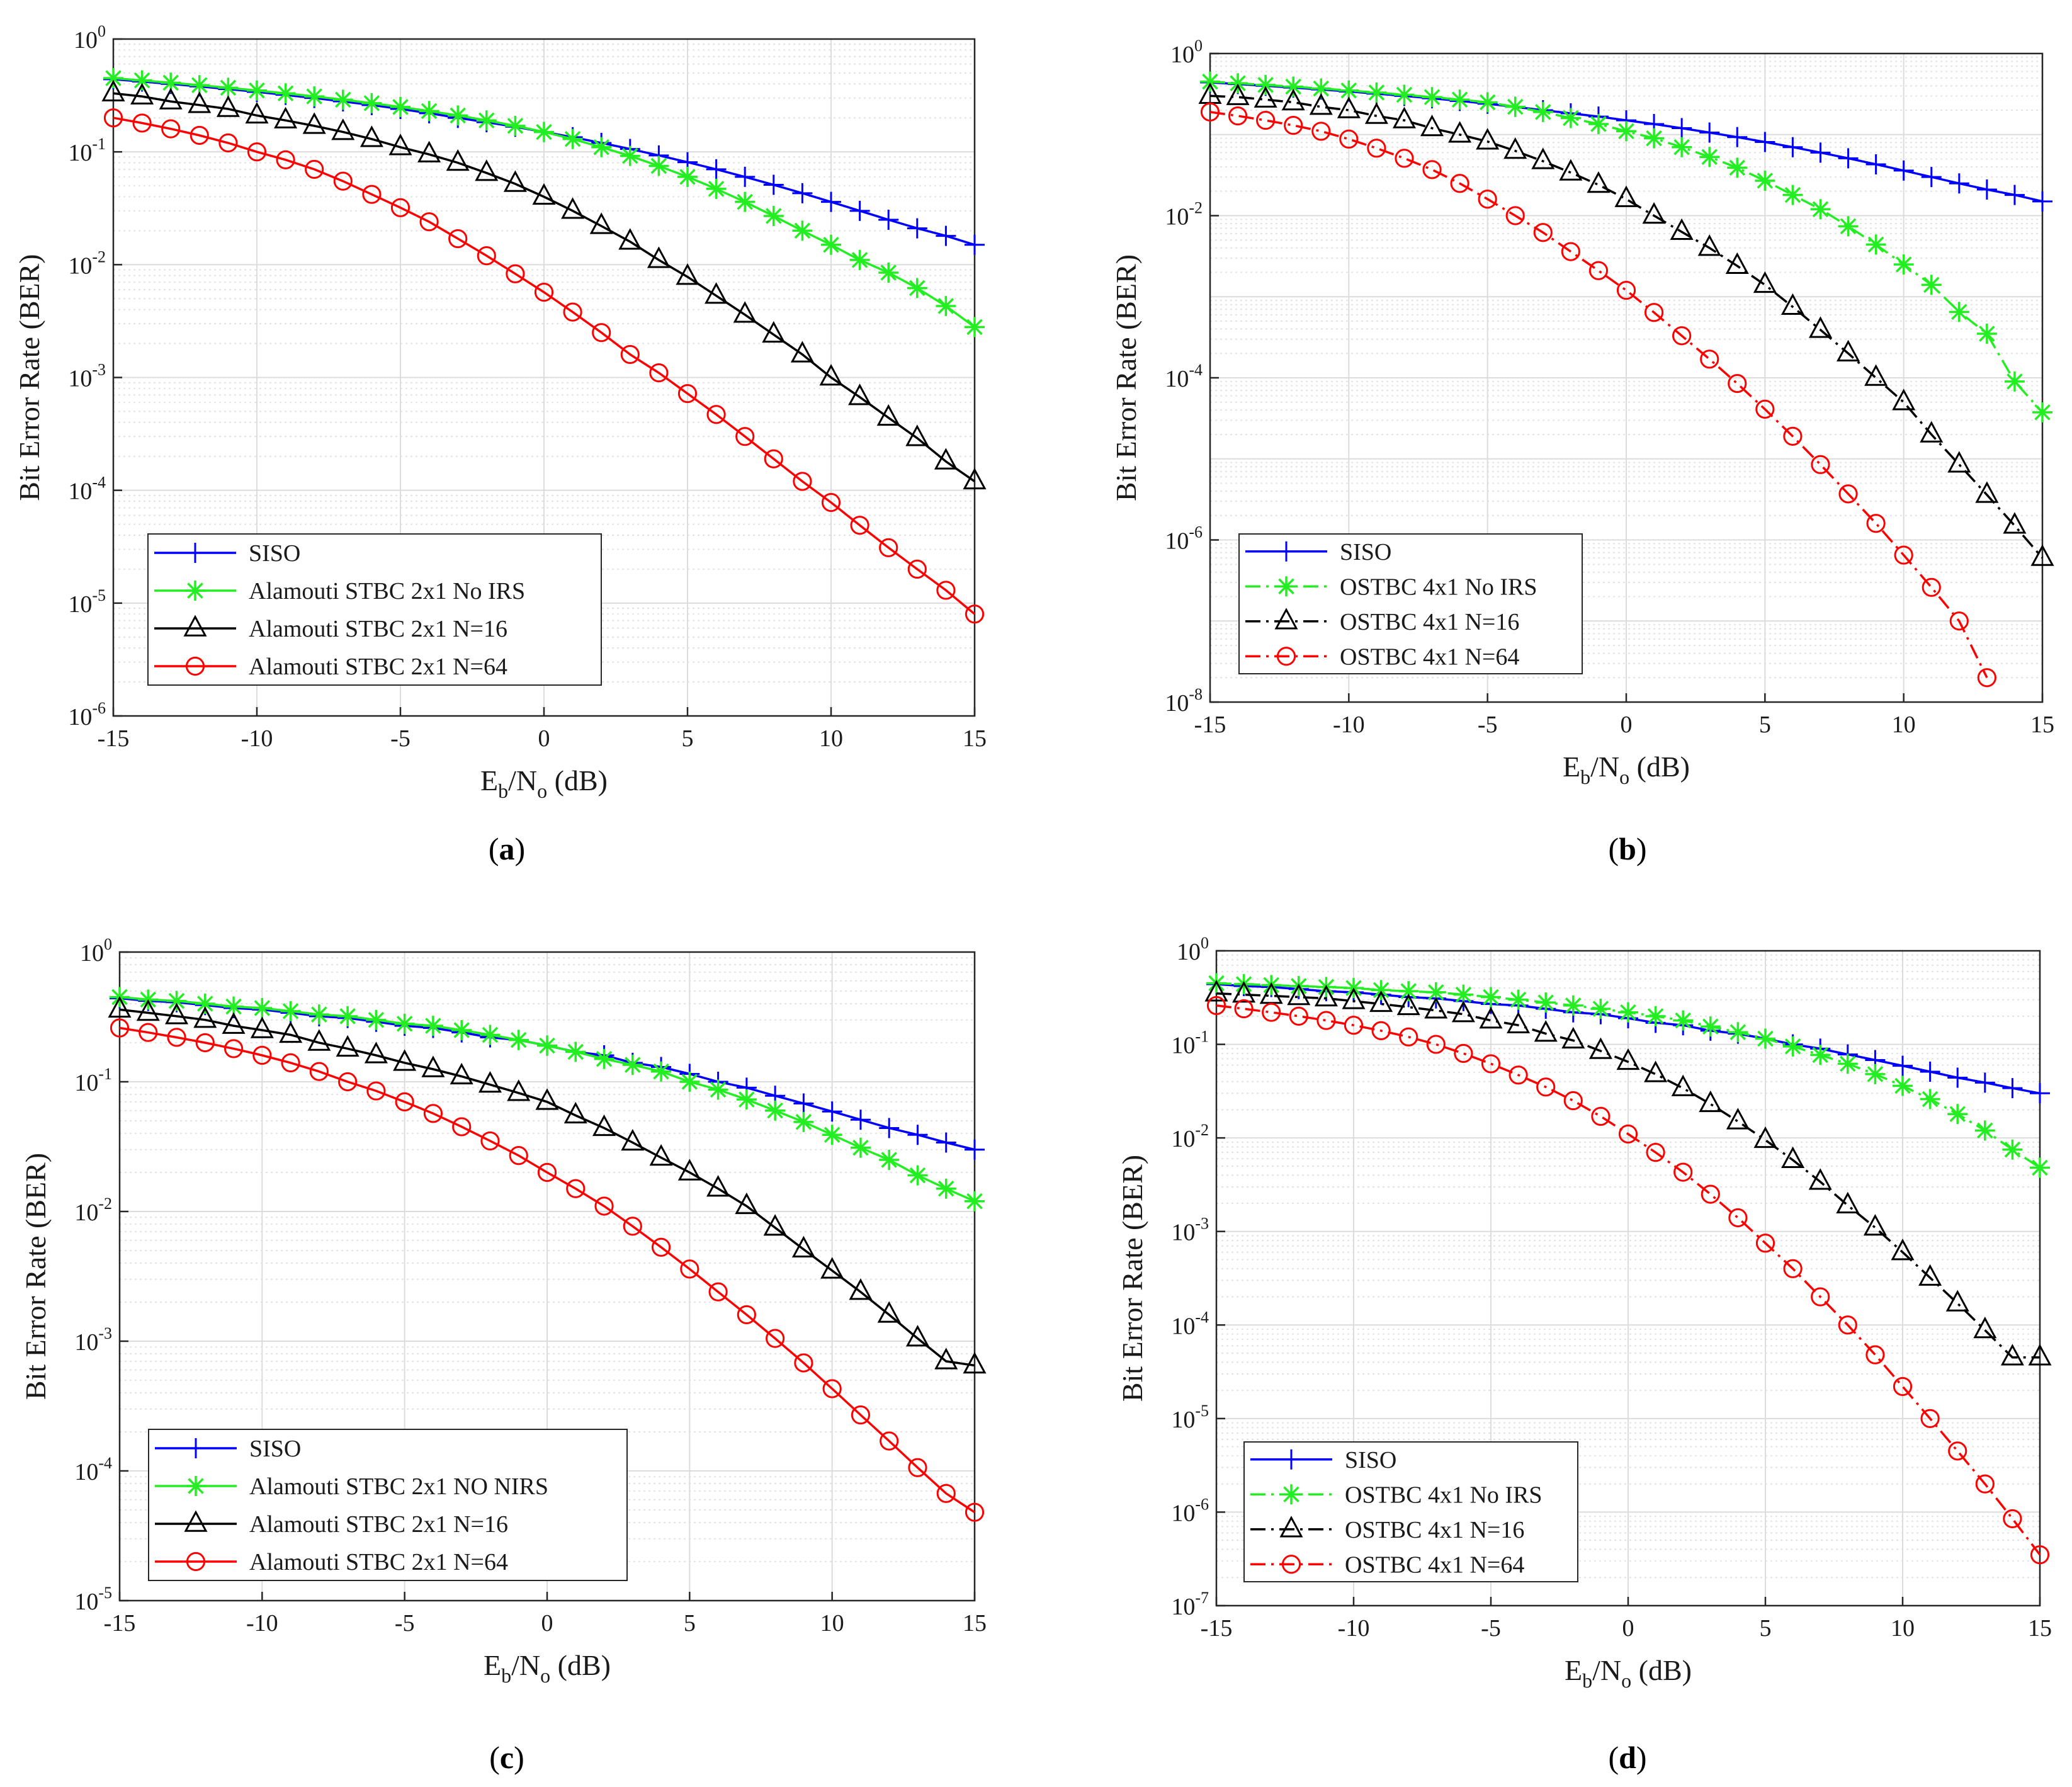 This screenshot has height=1787, width=2072. I want to click on x-tick-label: -15, so click(1217, 1628).